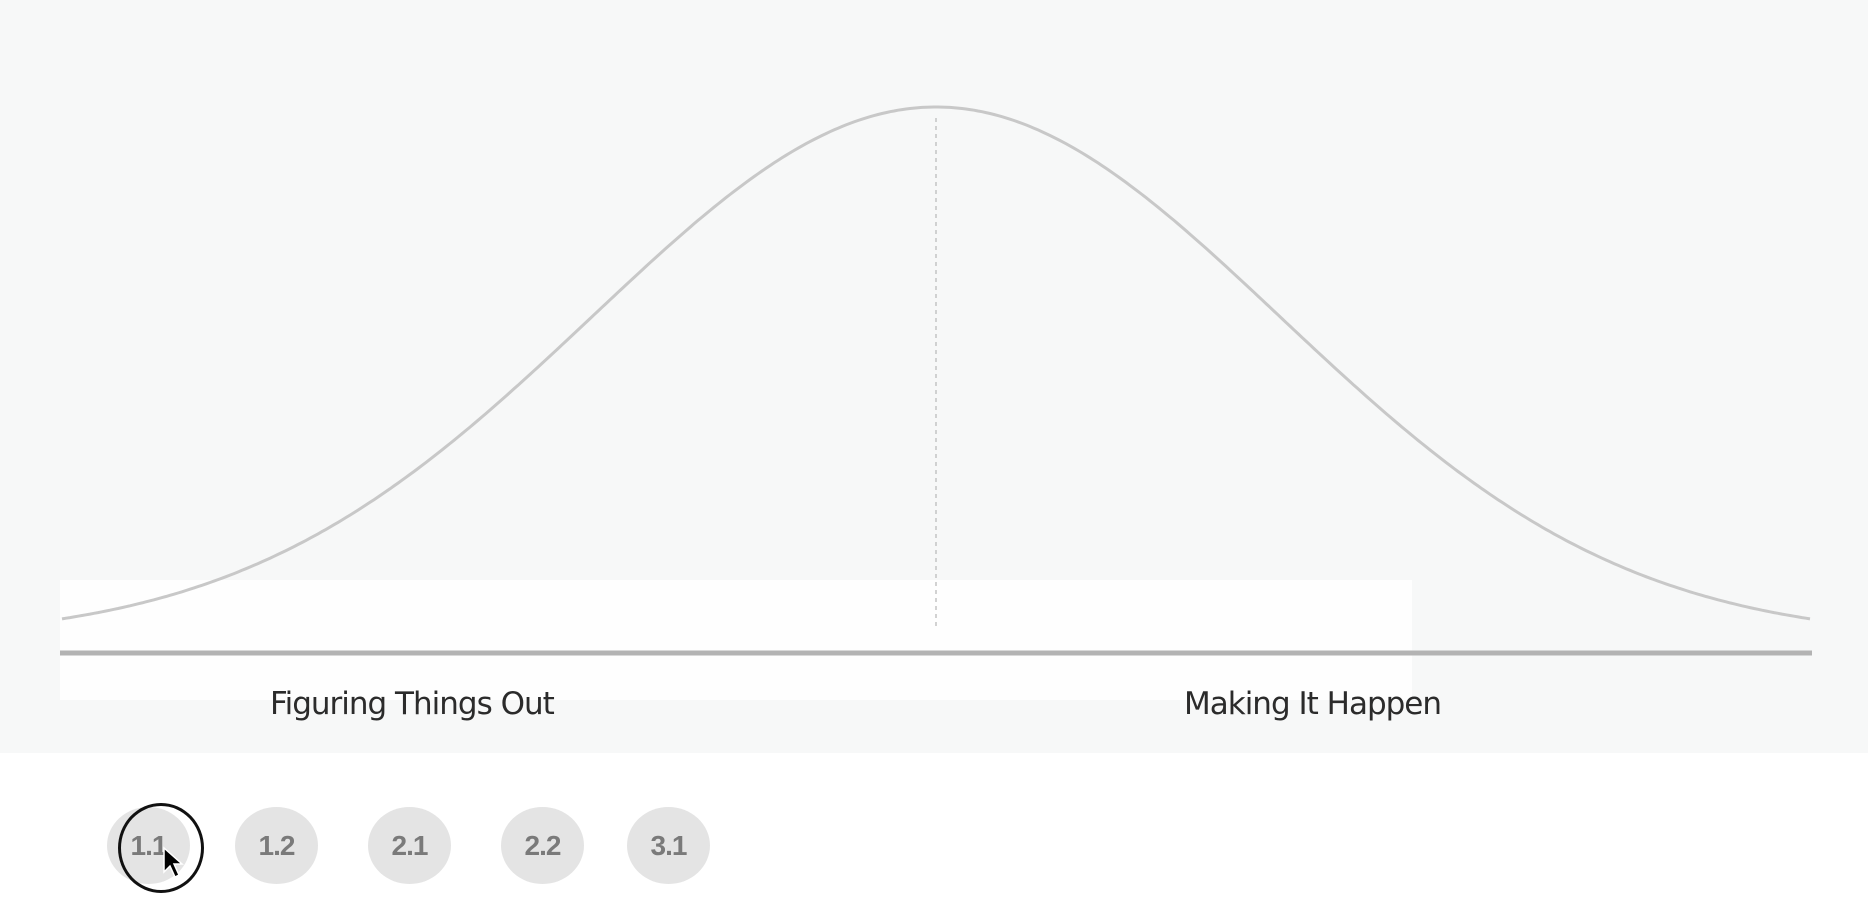  Describe the element at coordinates (412, 704) in the screenshot. I see `phase-label-figuring-things-out: Figuring Things Out` at that location.